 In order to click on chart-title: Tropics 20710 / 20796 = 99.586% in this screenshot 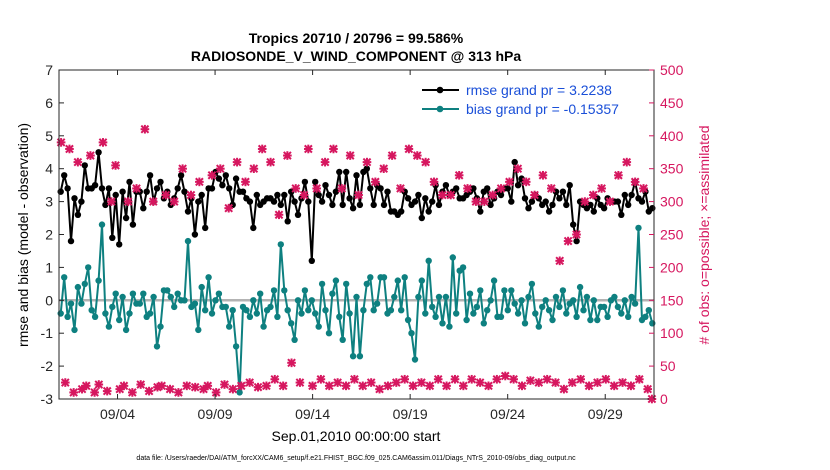, I will do `click(356, 38)`.